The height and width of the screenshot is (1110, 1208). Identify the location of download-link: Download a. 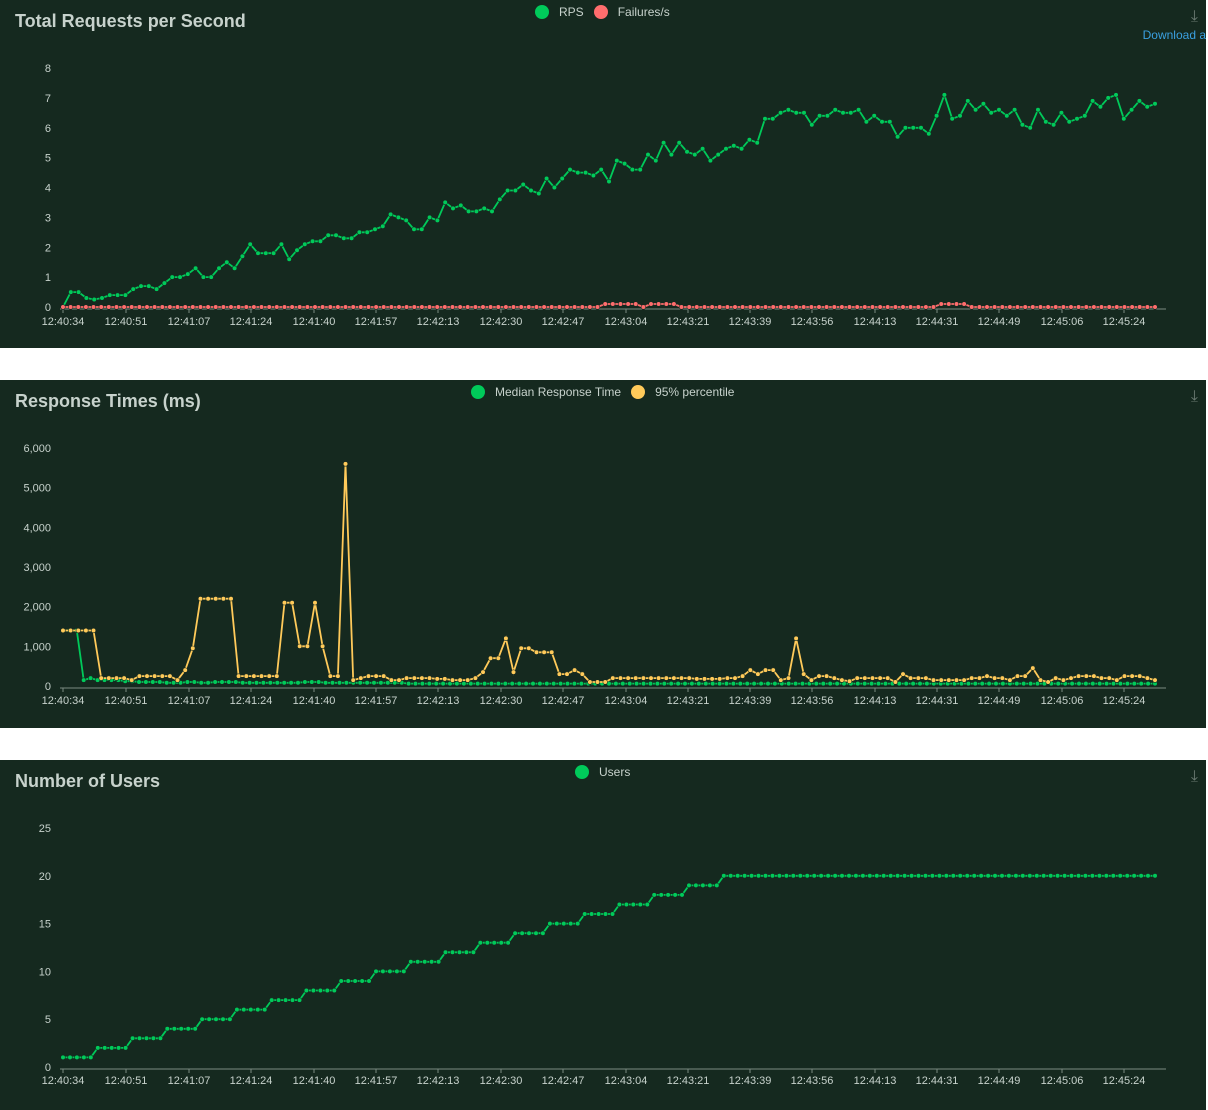
(1174, 35).